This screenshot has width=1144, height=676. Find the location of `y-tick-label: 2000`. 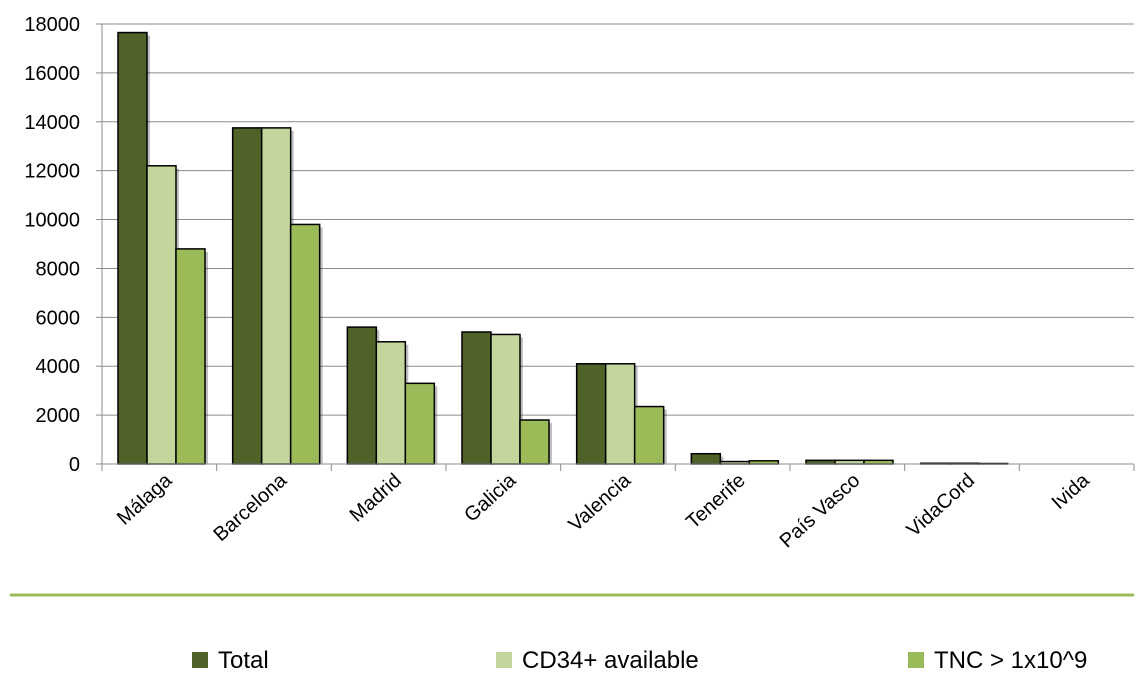

y-tick-label: 2000 is located at coordinates (58, 416).